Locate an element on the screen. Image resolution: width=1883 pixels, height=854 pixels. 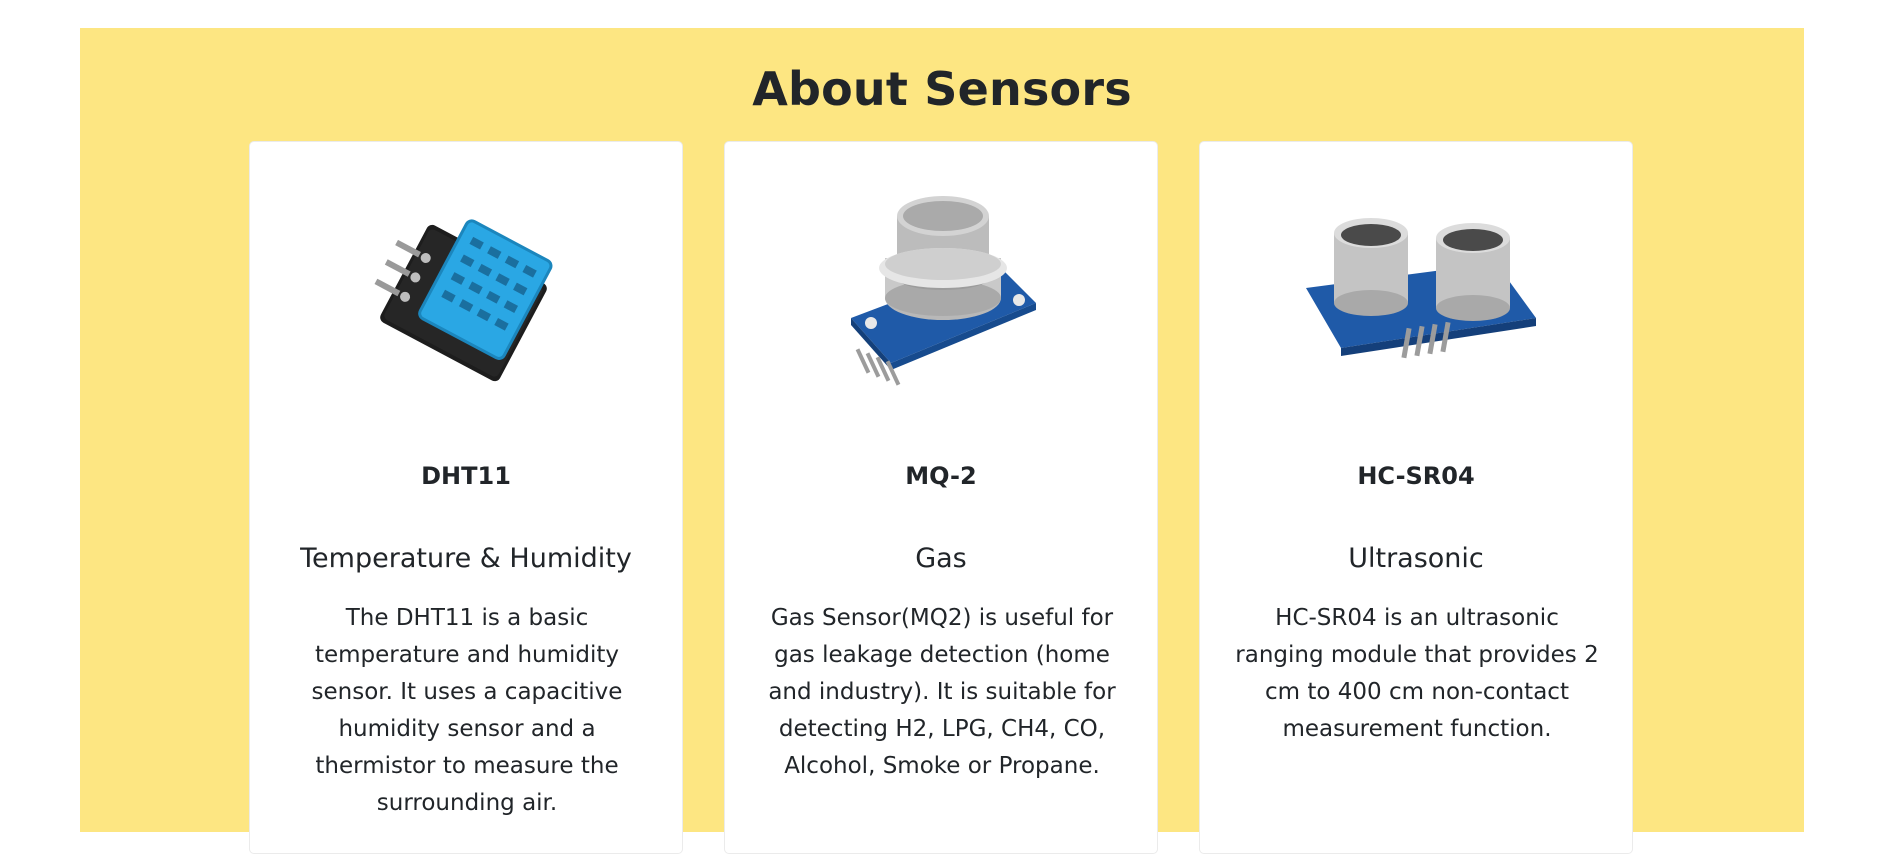
sensor-type: Temperature & Humidity is located at coordinates (466, 558).